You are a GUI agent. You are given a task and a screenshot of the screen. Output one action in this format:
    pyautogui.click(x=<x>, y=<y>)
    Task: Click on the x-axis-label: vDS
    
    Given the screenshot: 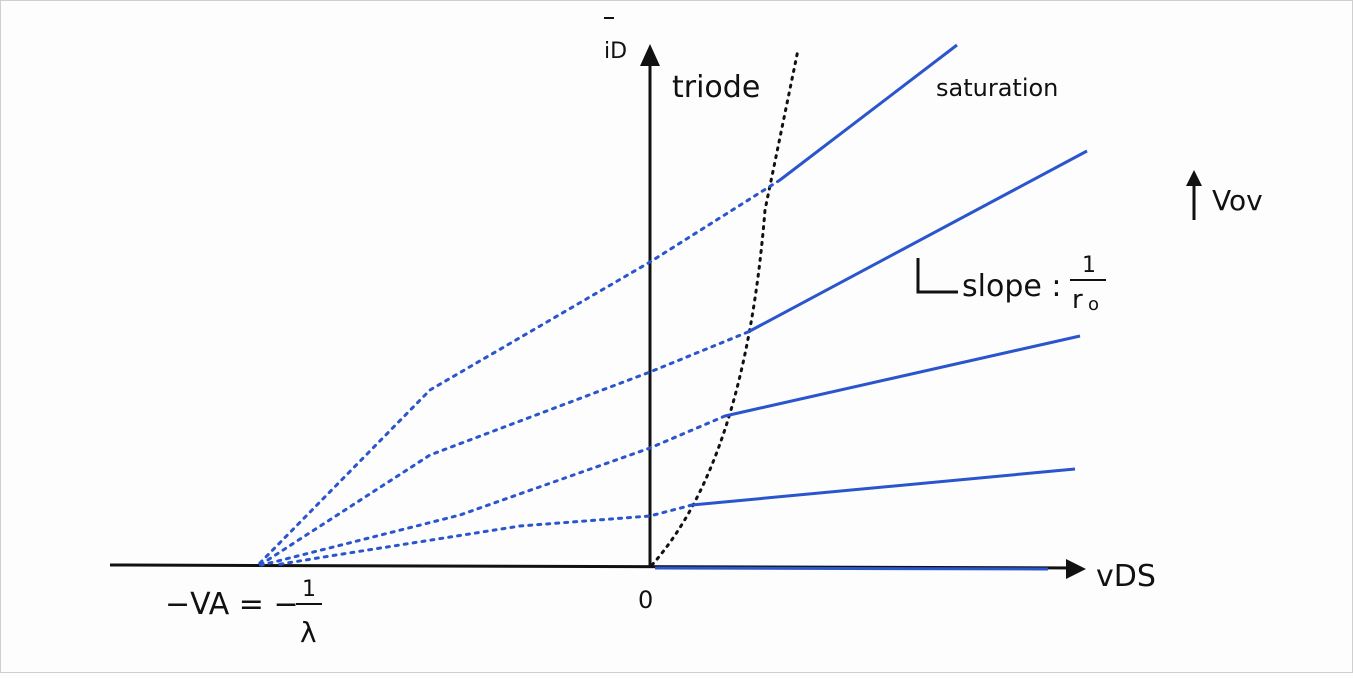 What is the action you would take?
    pyautogui.click(x=1126, y=576)
    